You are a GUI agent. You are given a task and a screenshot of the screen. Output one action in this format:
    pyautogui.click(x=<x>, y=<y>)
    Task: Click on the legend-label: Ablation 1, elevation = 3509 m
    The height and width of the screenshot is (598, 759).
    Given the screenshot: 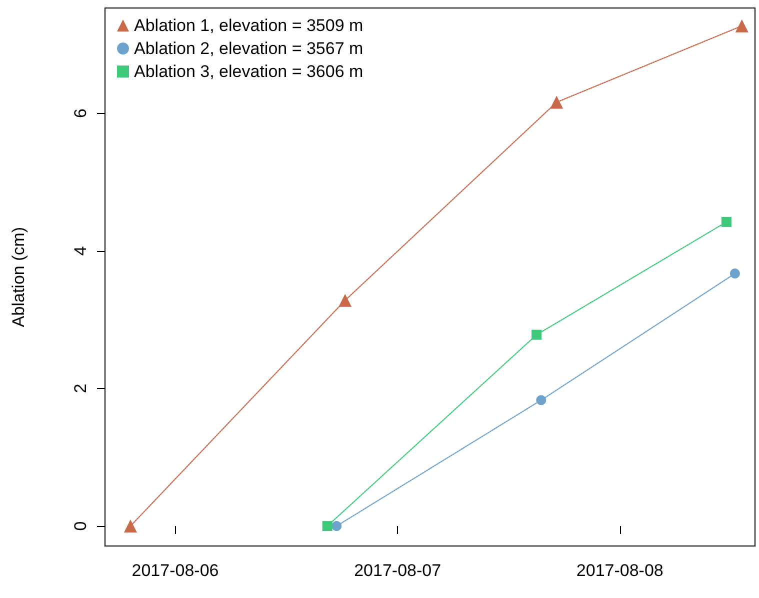 What is the action you would take?
    pyautogui.click(x=249, y=25)
    